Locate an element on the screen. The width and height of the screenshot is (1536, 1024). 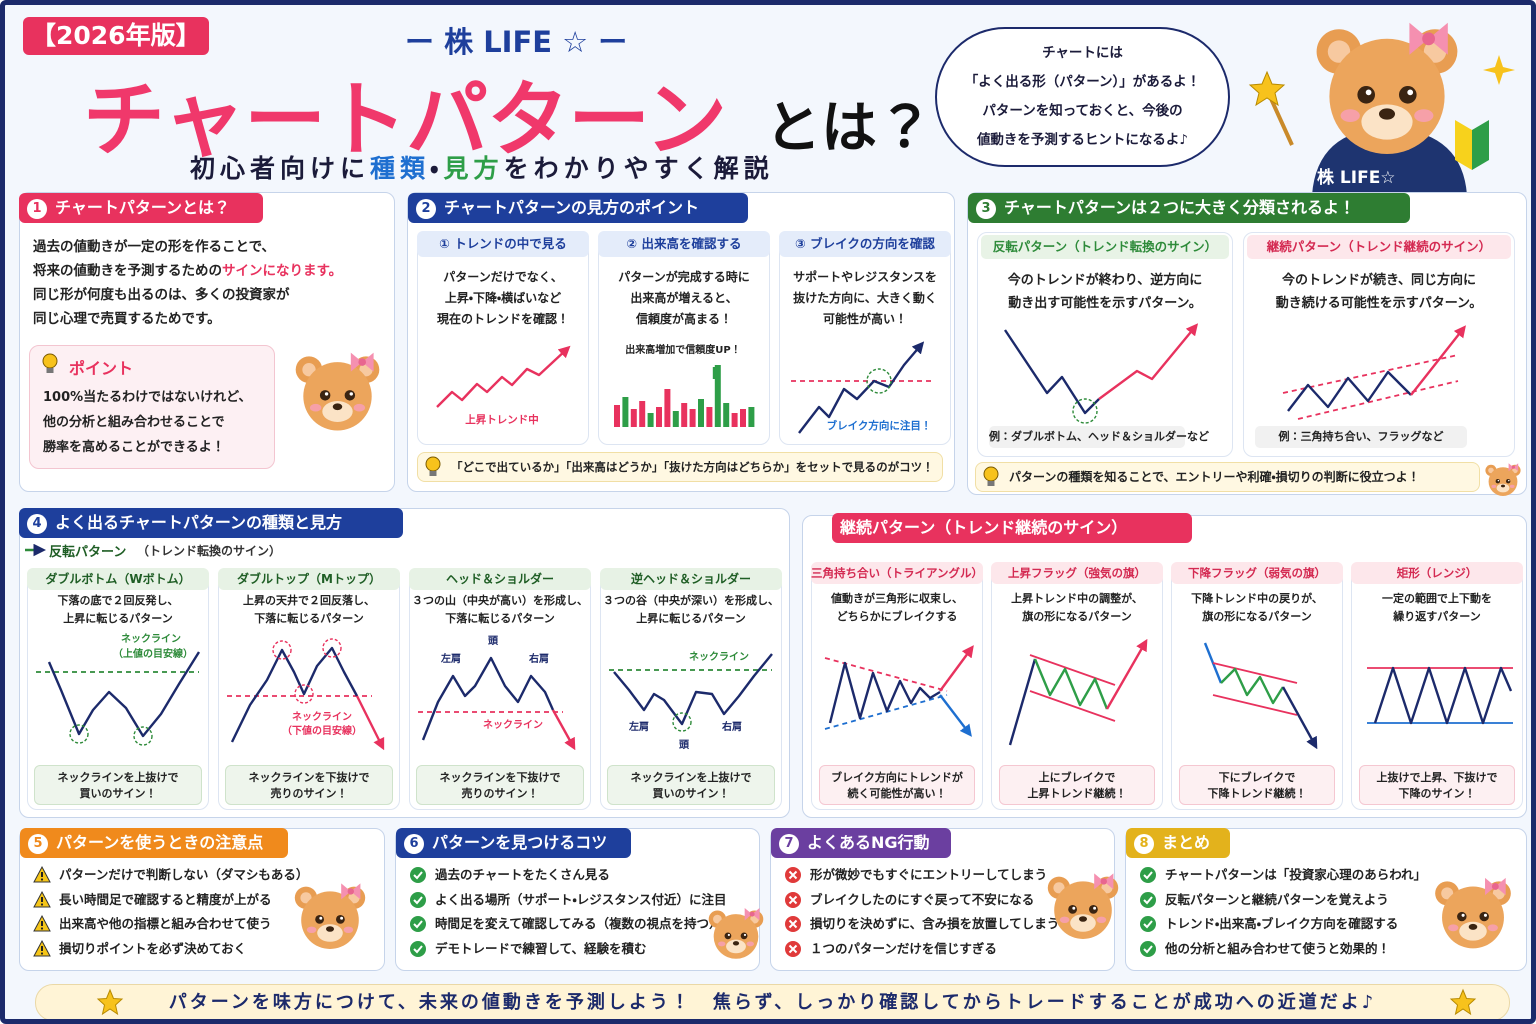
star is located at coordinates (1463, 1002).